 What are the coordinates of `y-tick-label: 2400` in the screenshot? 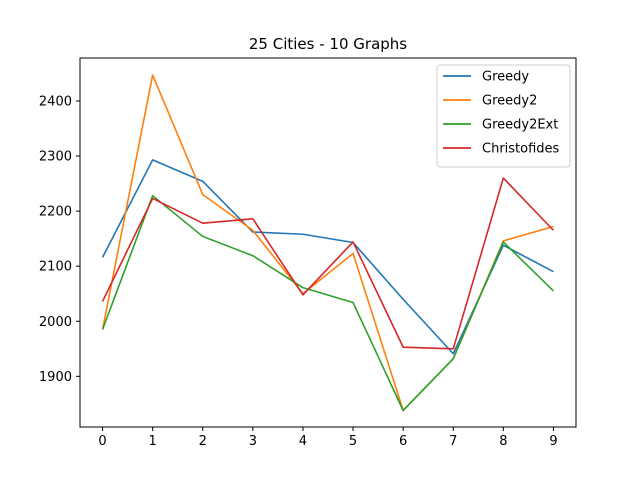 It's located at (55, 101).